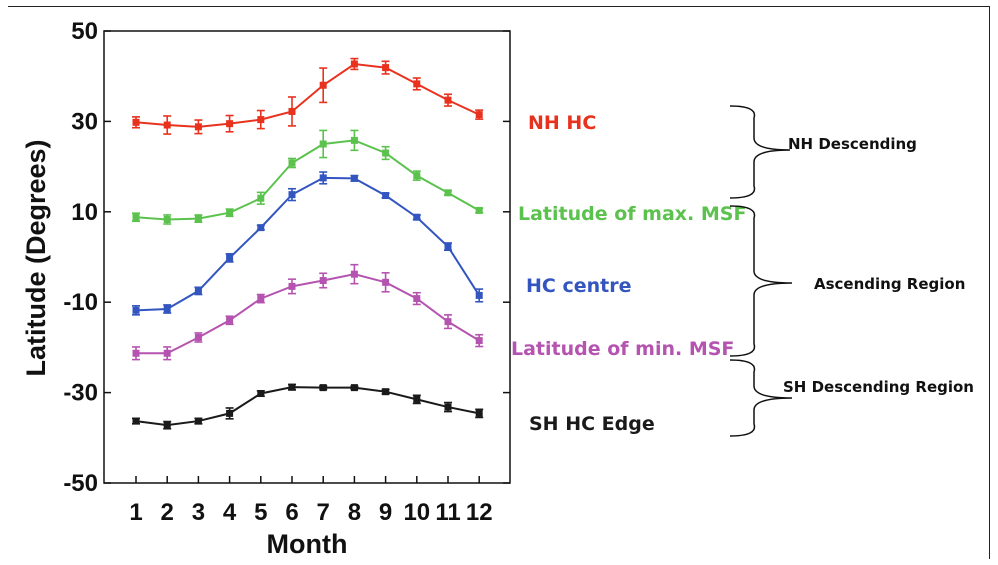 This screenshot has width=998, height=565. Describe the element at coordinates (578, 286) in the screenshot. I see `series-label: HC centre` at that location.